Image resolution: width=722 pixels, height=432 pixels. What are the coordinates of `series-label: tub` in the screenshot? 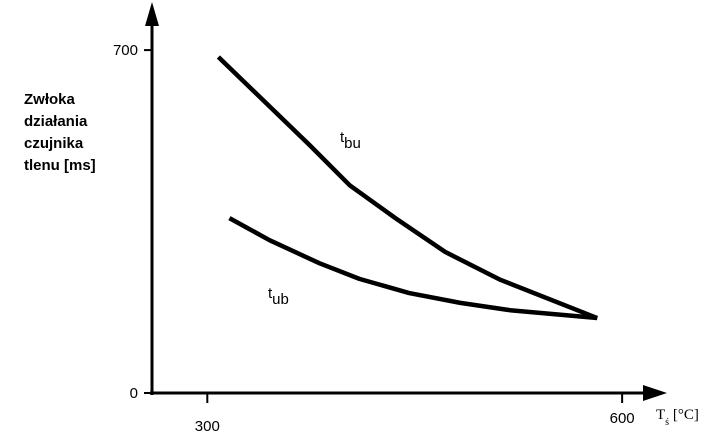 It's located at (278, 296).